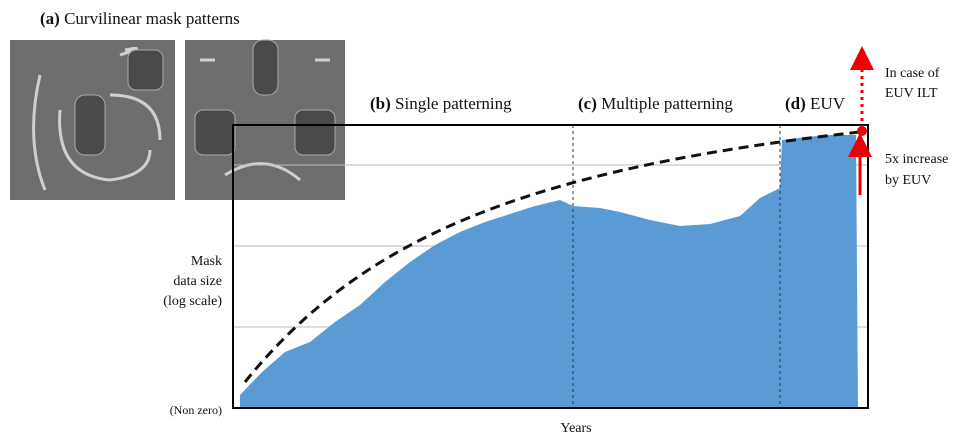 The image size is (978, 441). What do you see at coordinates (575, 428) in the screenshot?
I see `x-axis-label: Years` at bounding box center [575, 428].